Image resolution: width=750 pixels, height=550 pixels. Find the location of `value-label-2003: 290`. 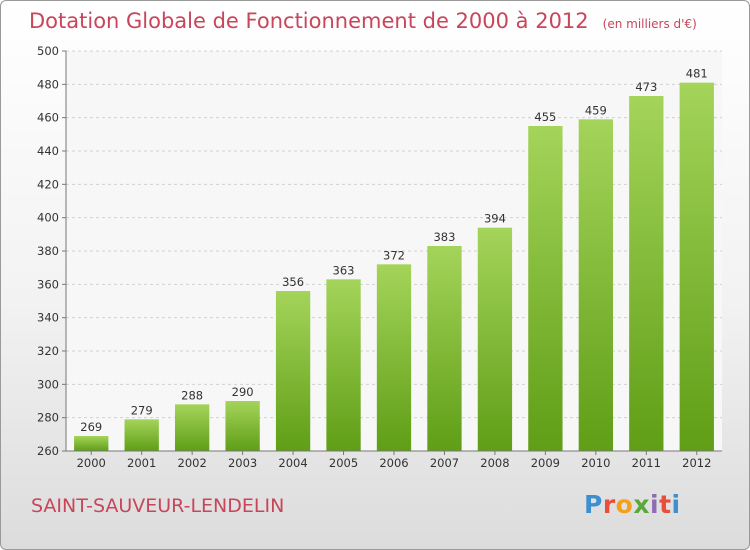

value-label-2003: 290 is located at coordinates (243, 392).